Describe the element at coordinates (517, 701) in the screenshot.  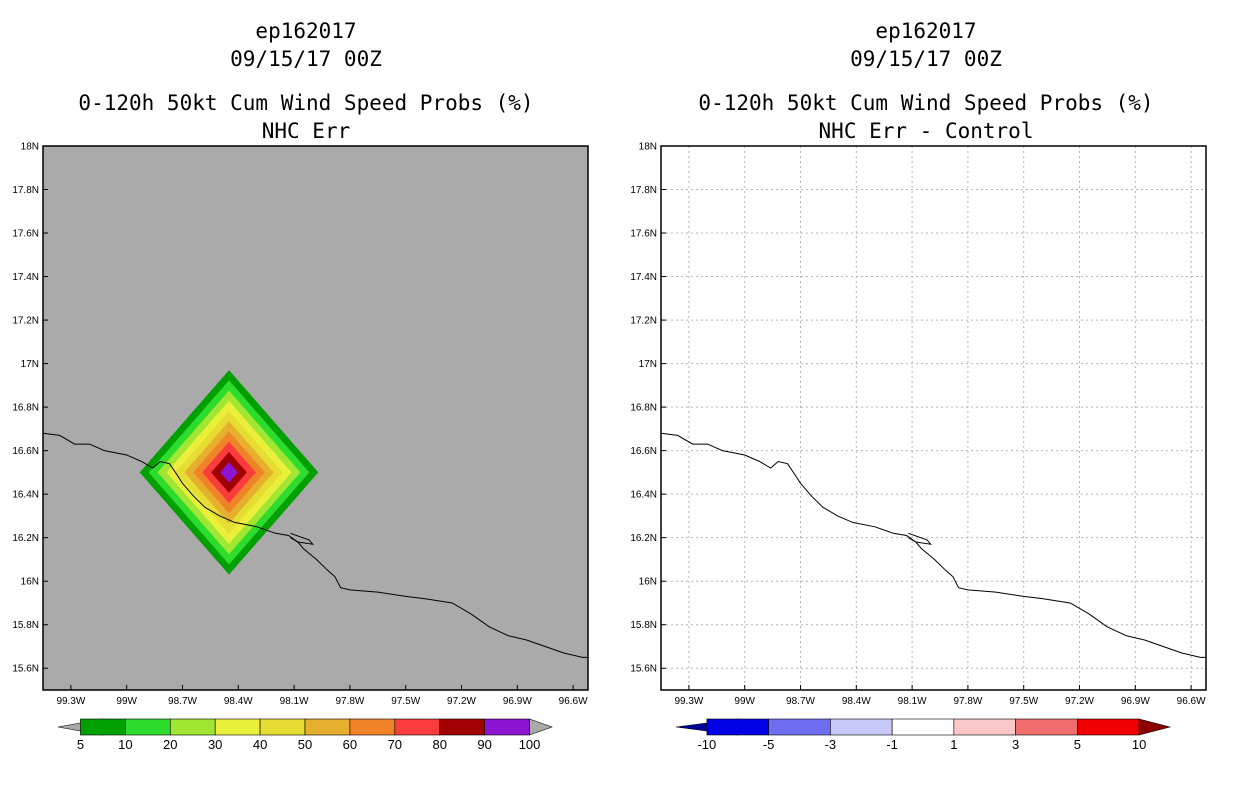
I see `x-tick-label: 96.9W` at that location.